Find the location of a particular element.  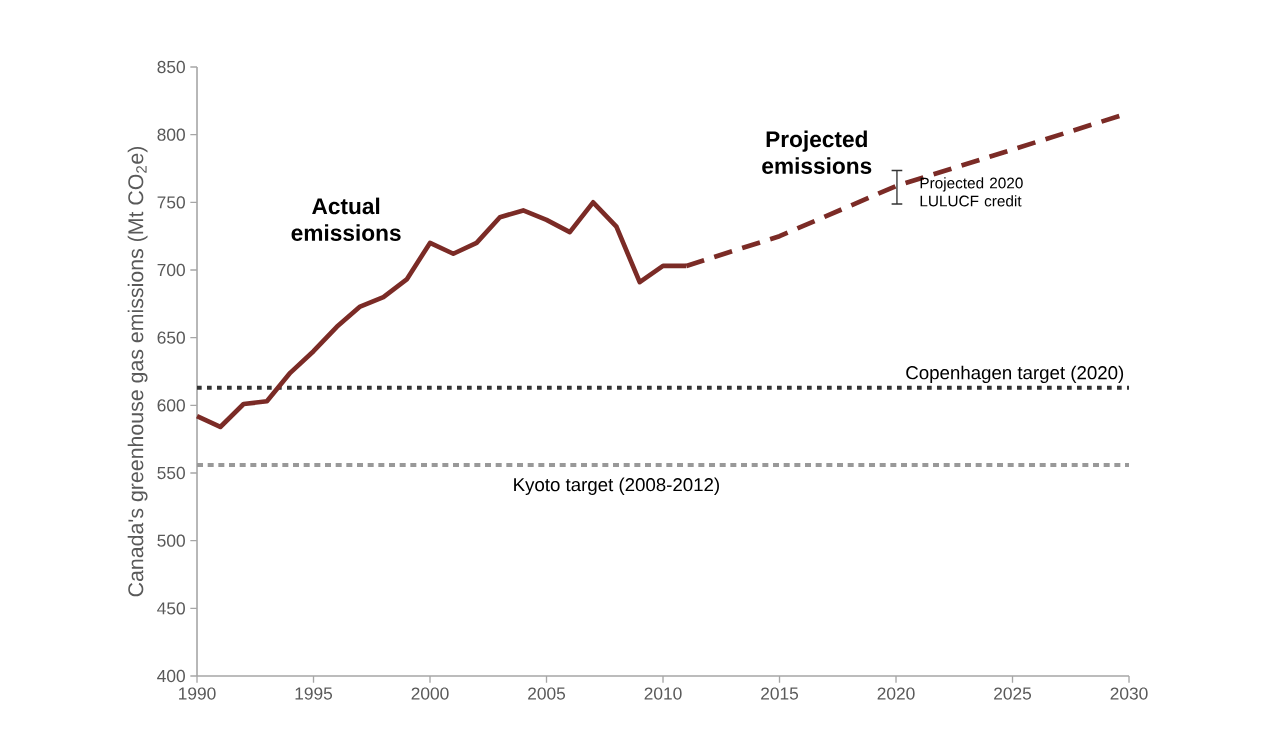

series-label: Projected emissions is located at coordinates (817, 152).